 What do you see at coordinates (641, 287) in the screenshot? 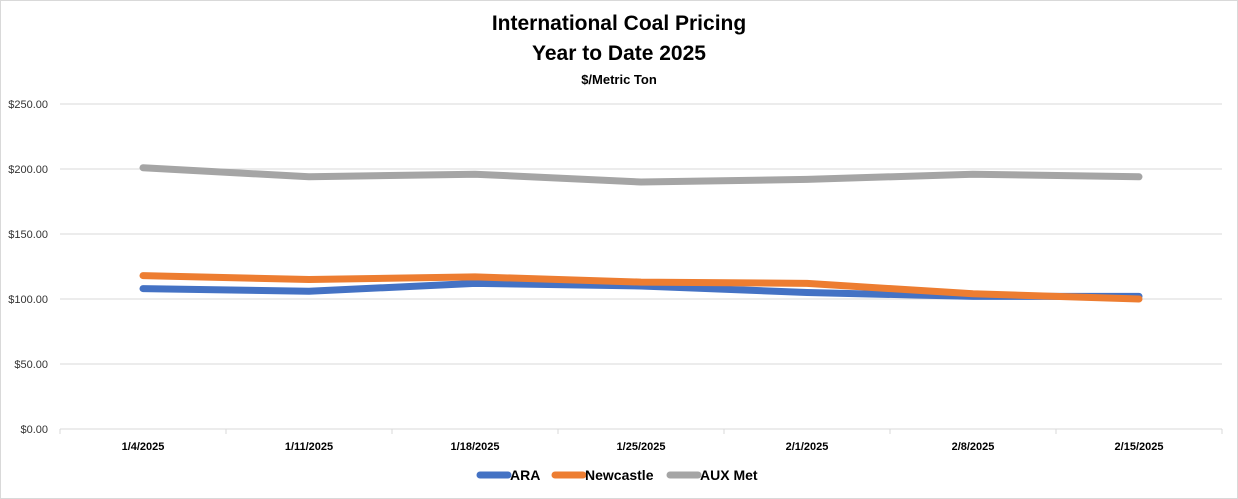
I see `series-line-newcastle` at bounding box center [641, 287].